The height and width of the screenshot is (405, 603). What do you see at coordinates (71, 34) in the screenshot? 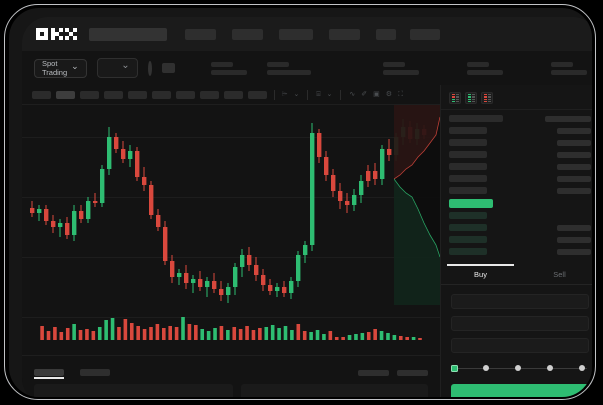
I see `okx-logo-x` at bounding box center [71, 34].